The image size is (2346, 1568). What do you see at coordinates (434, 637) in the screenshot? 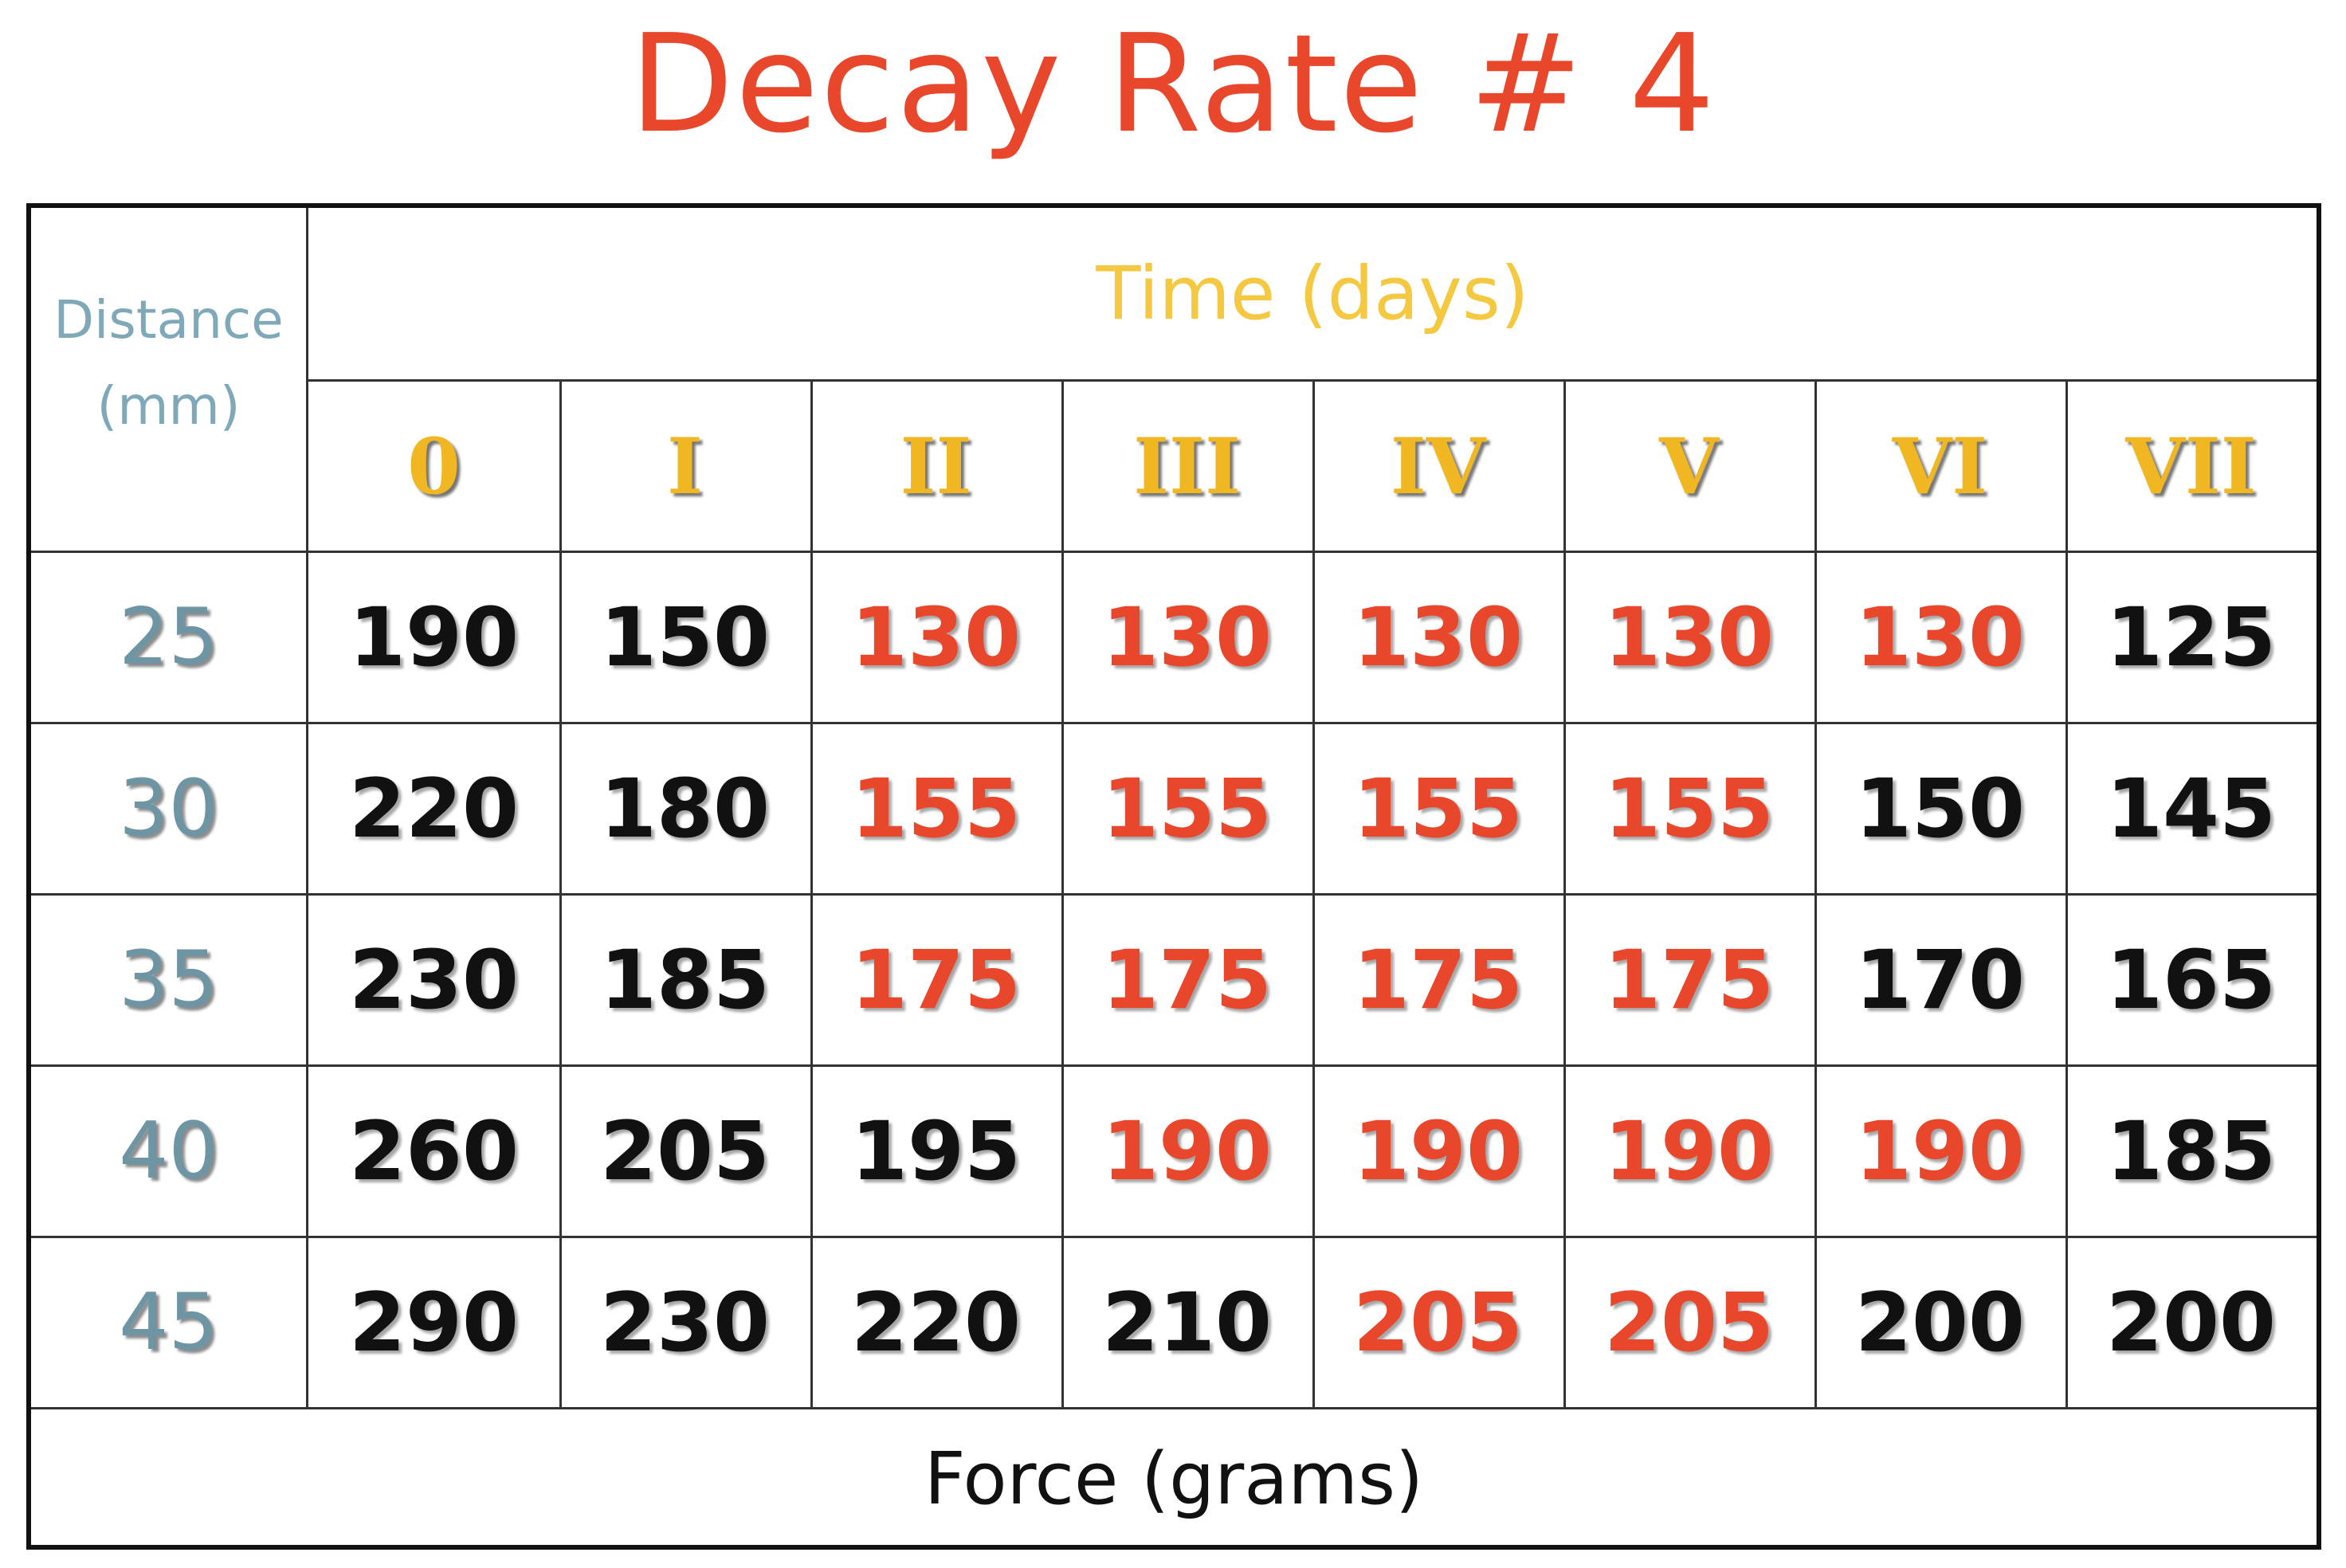
I see `force-value: 190` at bounding box center [434, 637].